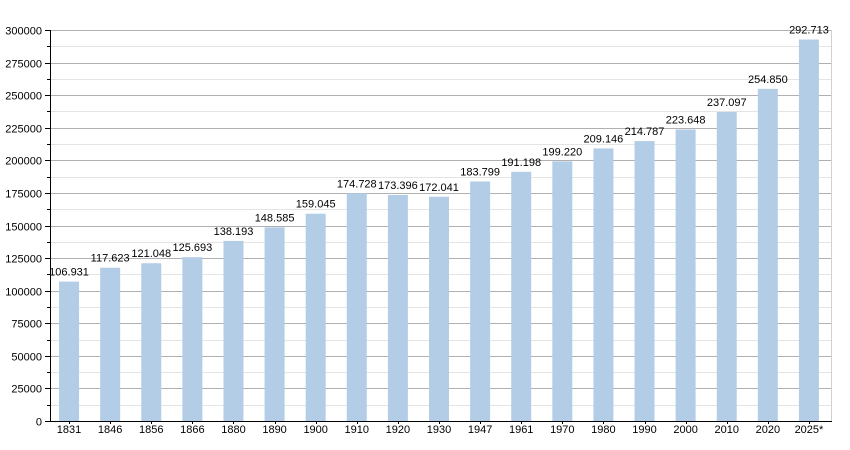  What do you see at coordinates (398, 186) in the screenshot?
I see `data-label: 173.396` at bounding box center [398, 186].